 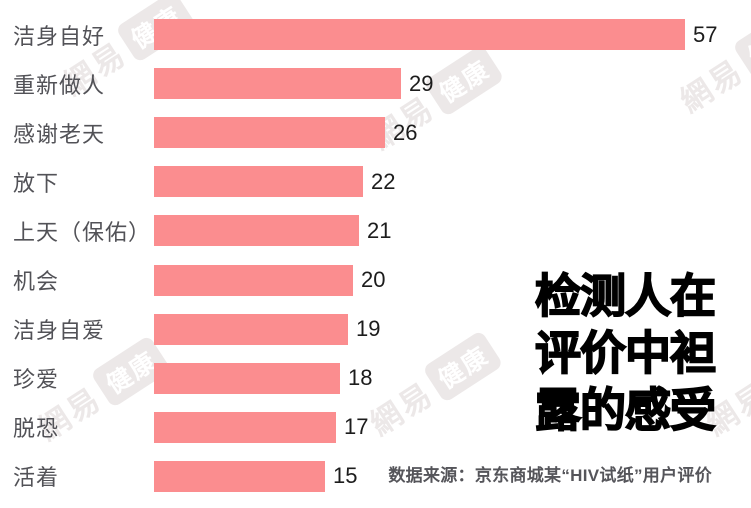 I want to click on value-label: 21, so click(x=379, y=230).